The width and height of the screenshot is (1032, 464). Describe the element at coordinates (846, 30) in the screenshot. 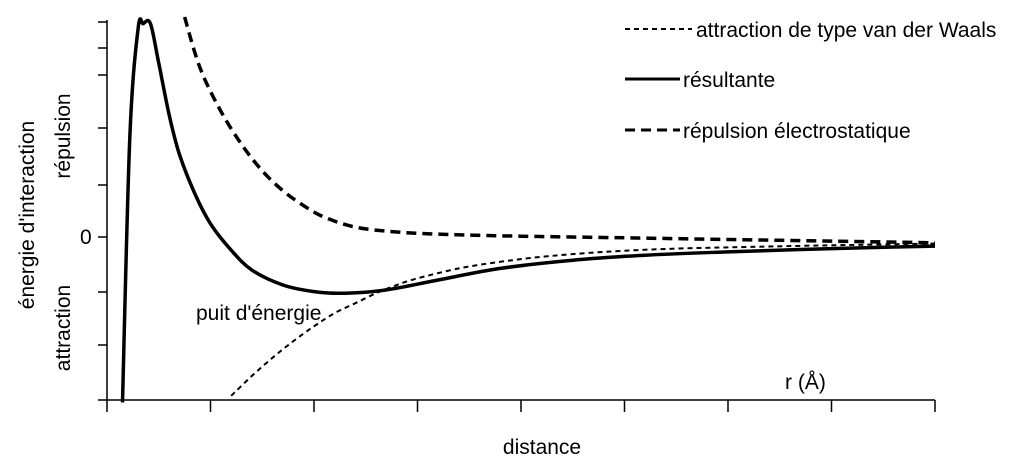

I see `legend-label-vdw: attraction de type van der Waals` at that location.